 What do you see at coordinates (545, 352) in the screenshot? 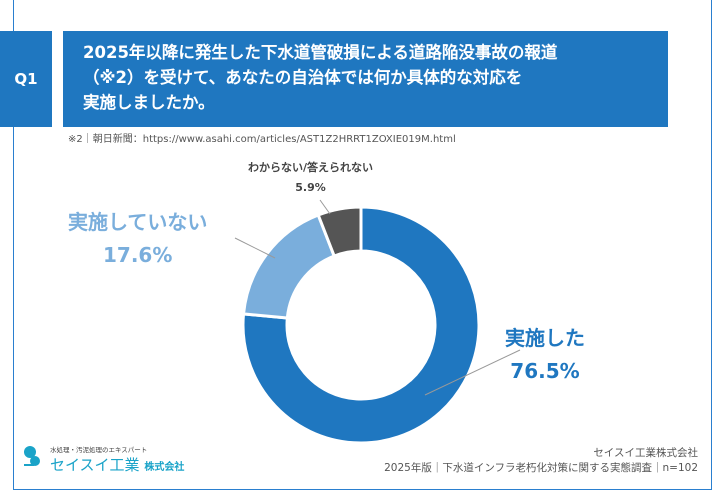
I see `label-implemented: 実施した 76.5%` at bounding box center [545, 352].